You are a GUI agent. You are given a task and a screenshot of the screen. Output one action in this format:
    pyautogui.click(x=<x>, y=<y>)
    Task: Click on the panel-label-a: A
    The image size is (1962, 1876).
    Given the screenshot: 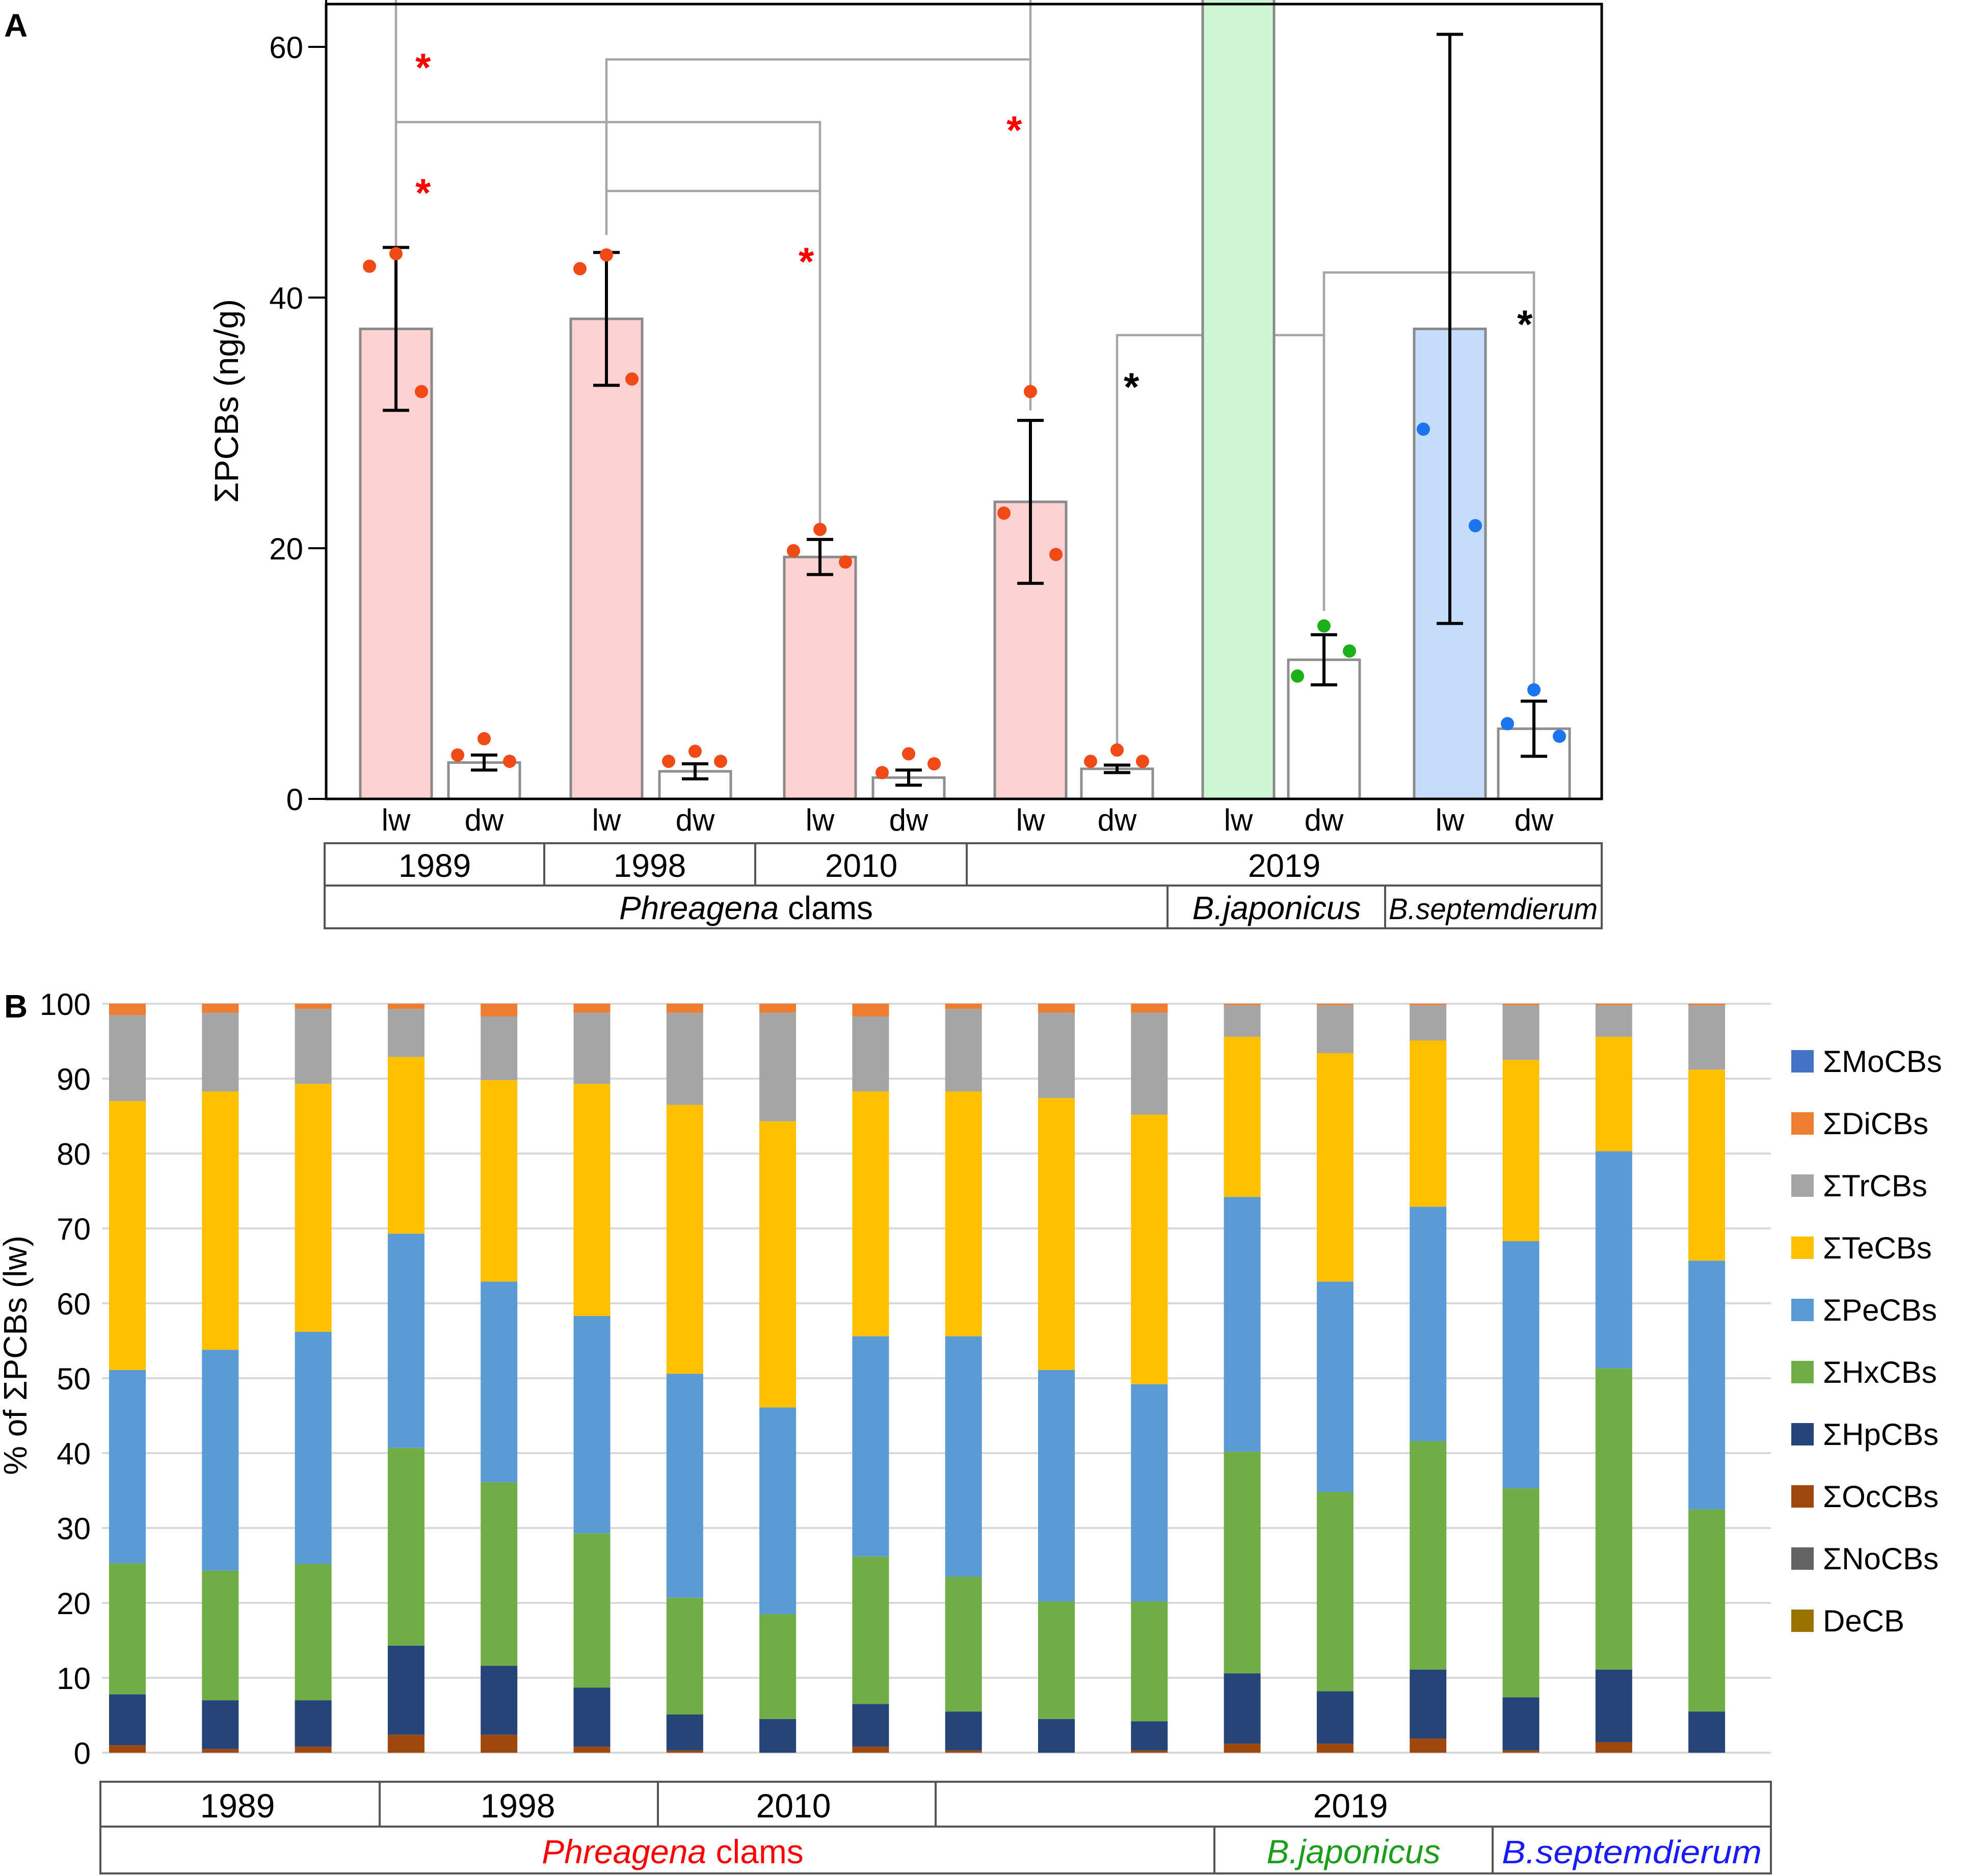 What is the action you would take?
    pyautogui.click(x=16, y=25)
    